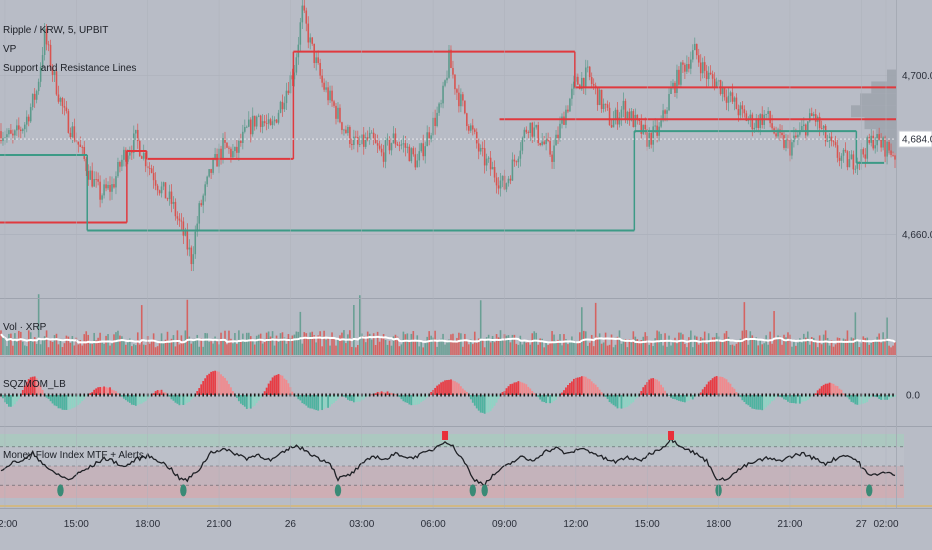 This screenshot has height=550, width=932. Describe the element at coordinates (878, 99) in the screenshot. I see `volume-profile-bar` at that location.